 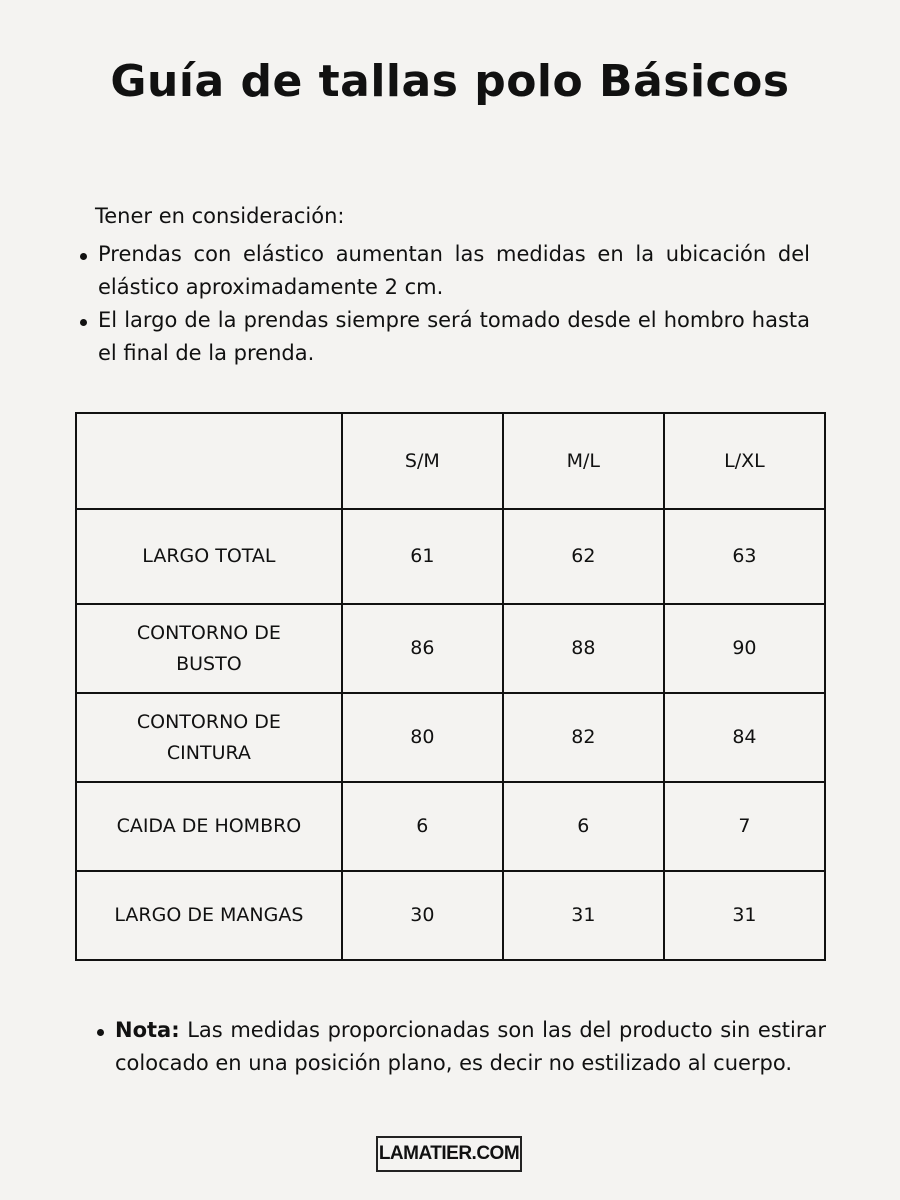 What do you see at coordinates (744, 556) in the screenshot?
I see `cell: 63` at bounding box center [744, 556].